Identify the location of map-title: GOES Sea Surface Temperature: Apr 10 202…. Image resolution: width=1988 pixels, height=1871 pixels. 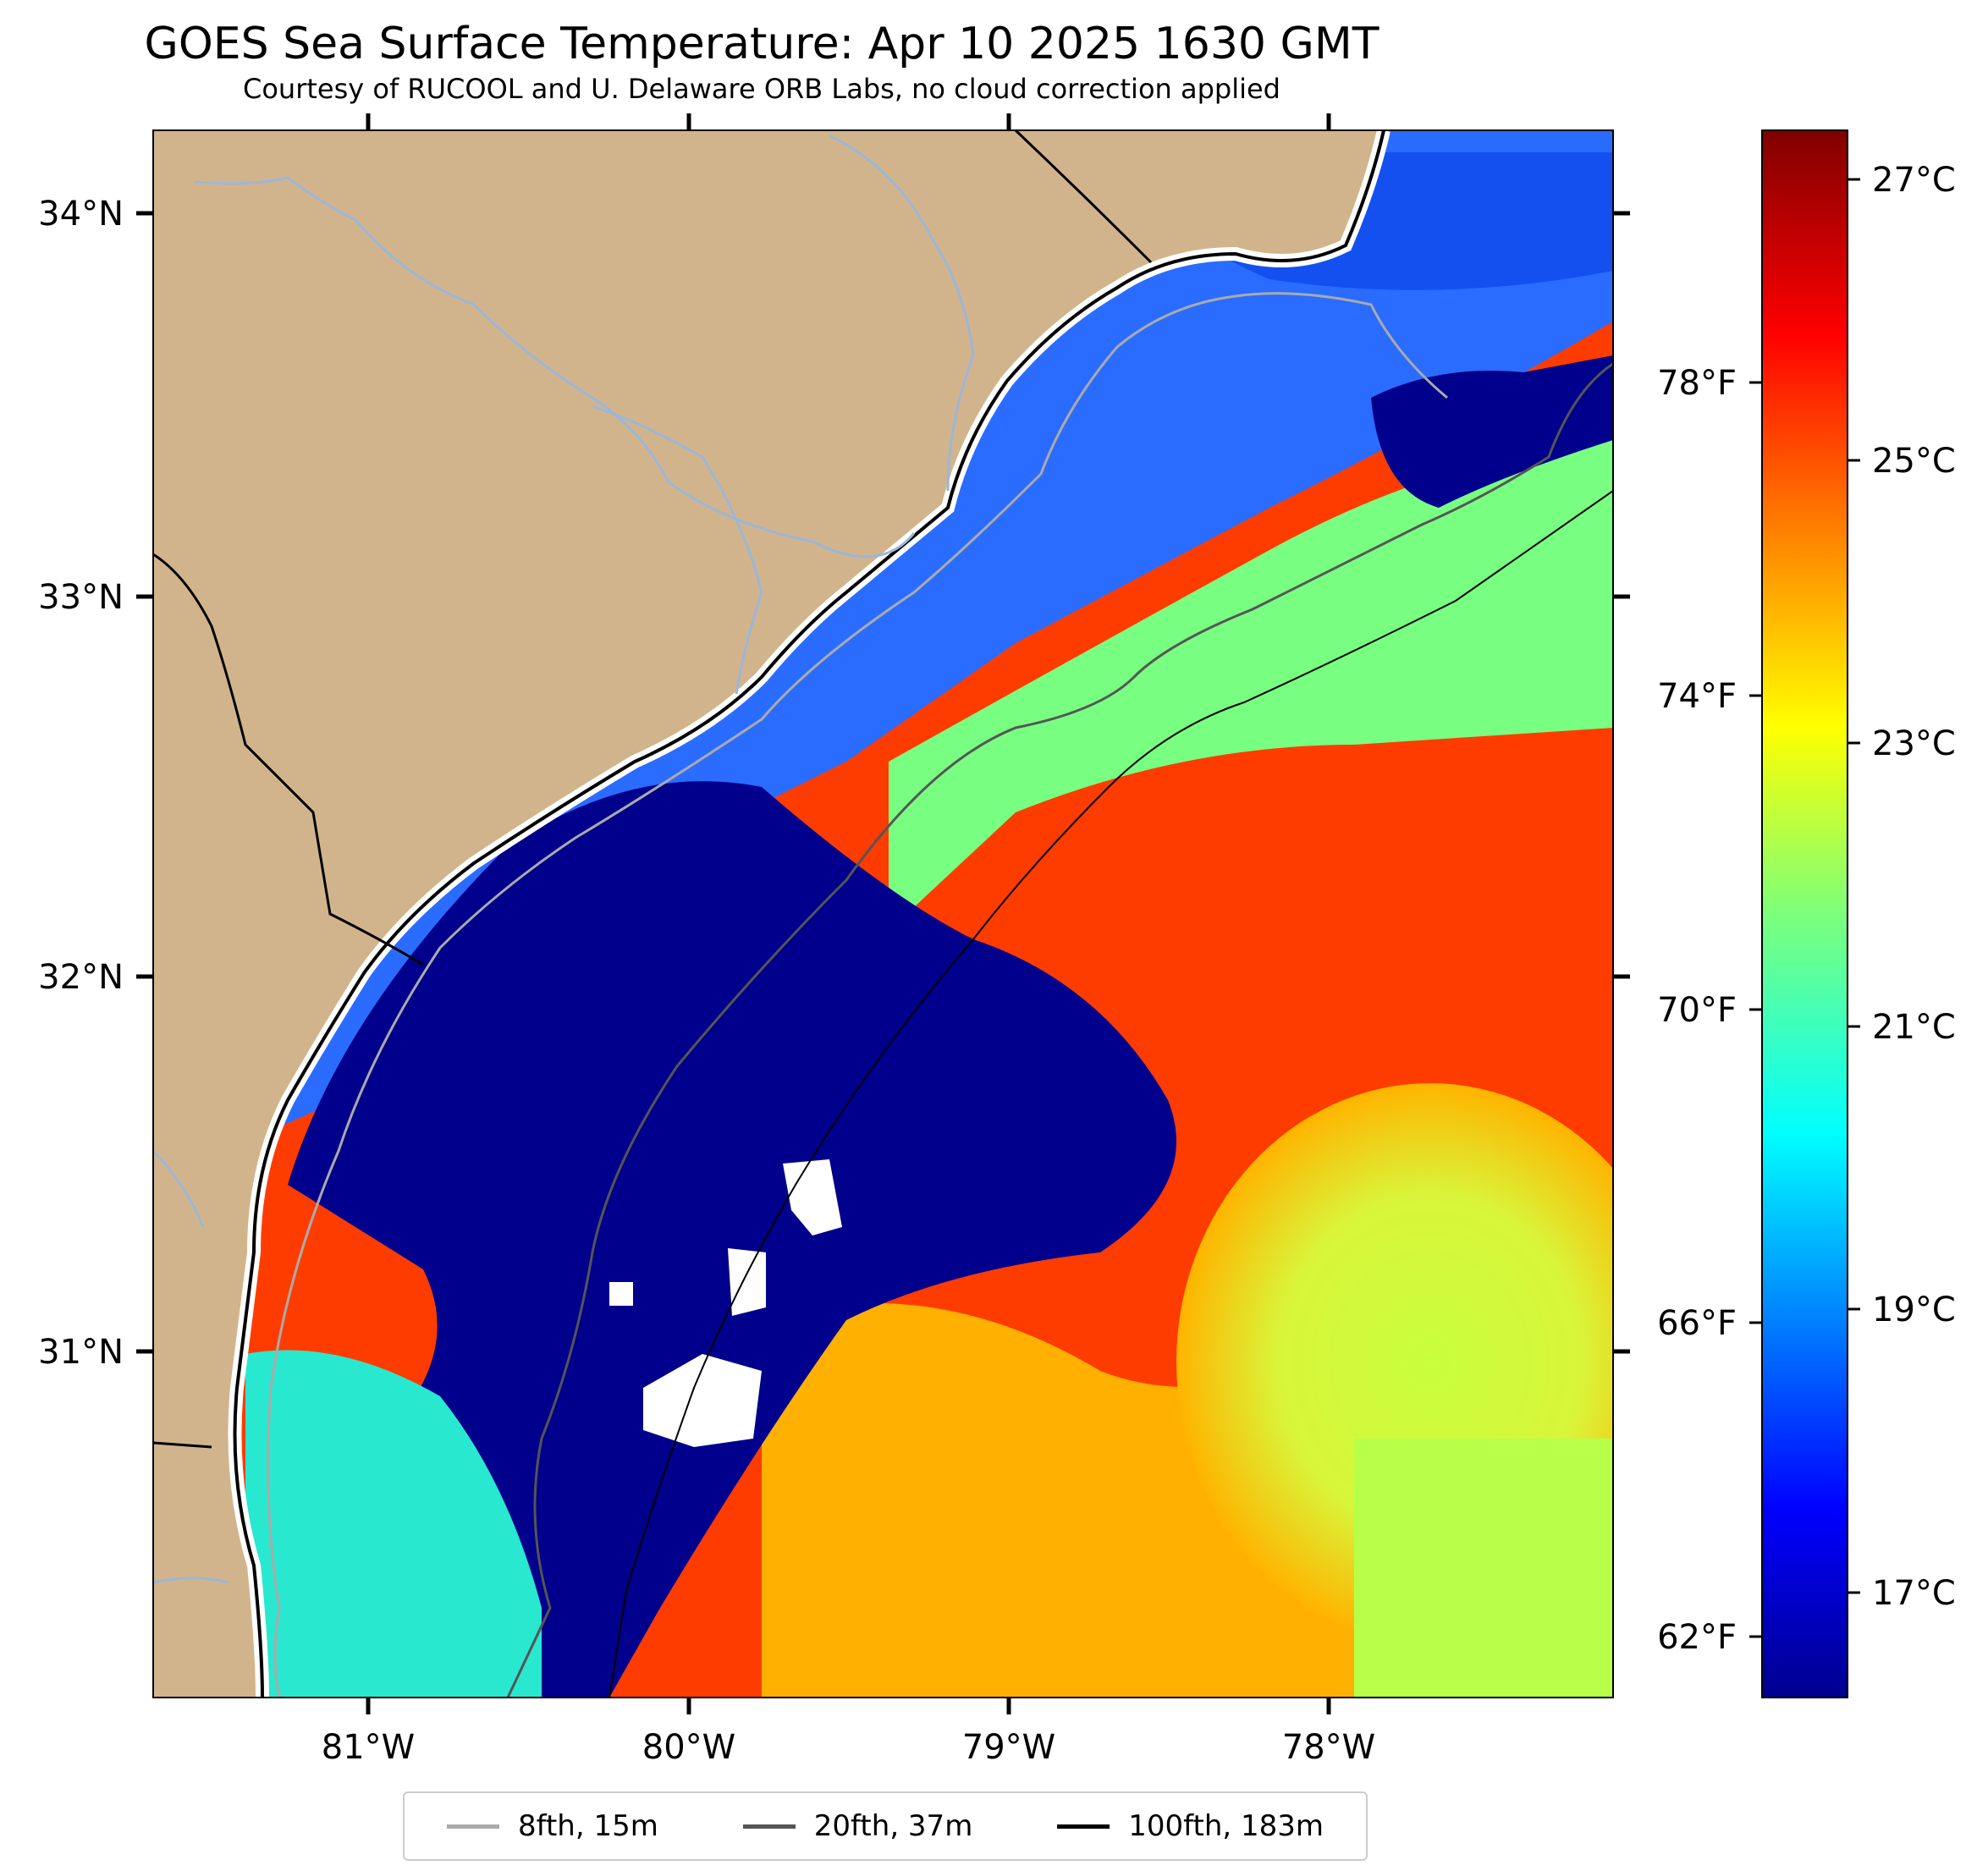
(761, 44).